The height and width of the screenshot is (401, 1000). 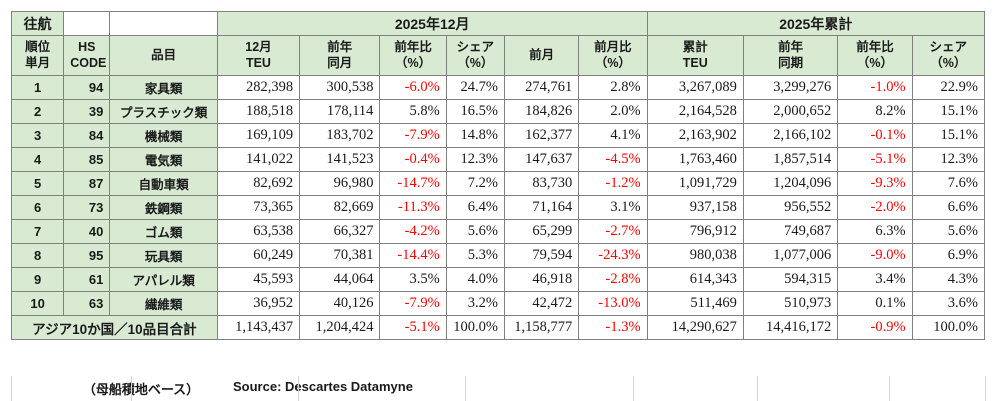 I want to click on total-cell-c-yoy: -0.9%, so click(x=875, y=327).